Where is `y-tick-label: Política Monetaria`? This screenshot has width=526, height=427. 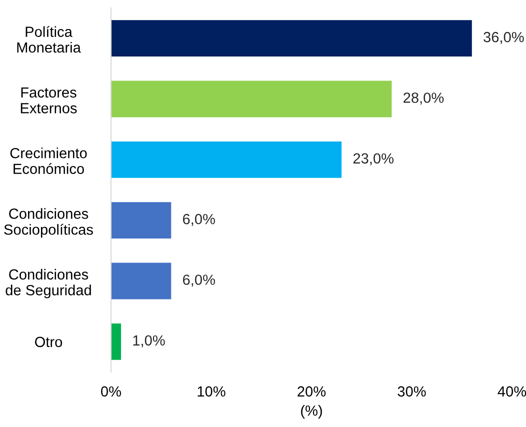 y-tick-label: Política Monetaria is located at coordinates (49, 39).